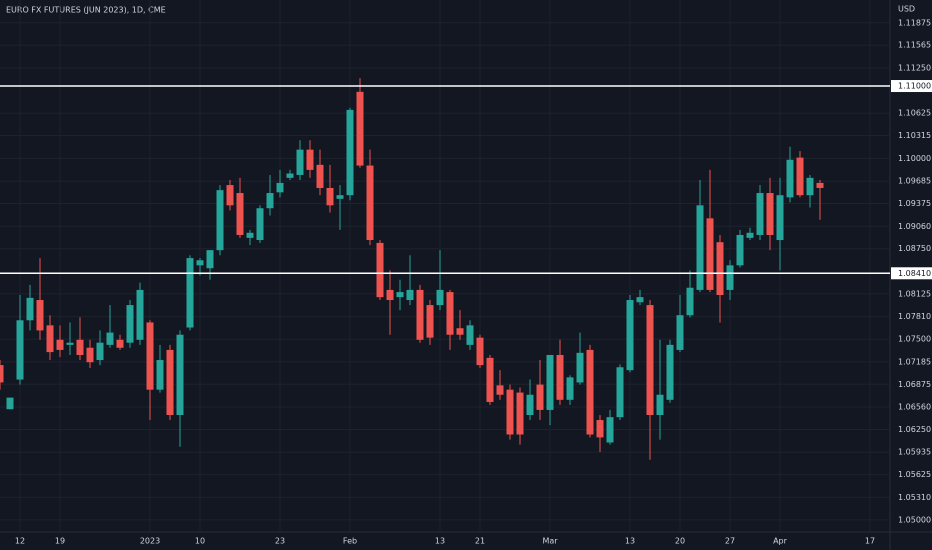 This screenshot has width=932, height=550. Describe the element at coordinates (914, 384) in the screenshot. I see `y-tick-label: 1.06875` at that location.